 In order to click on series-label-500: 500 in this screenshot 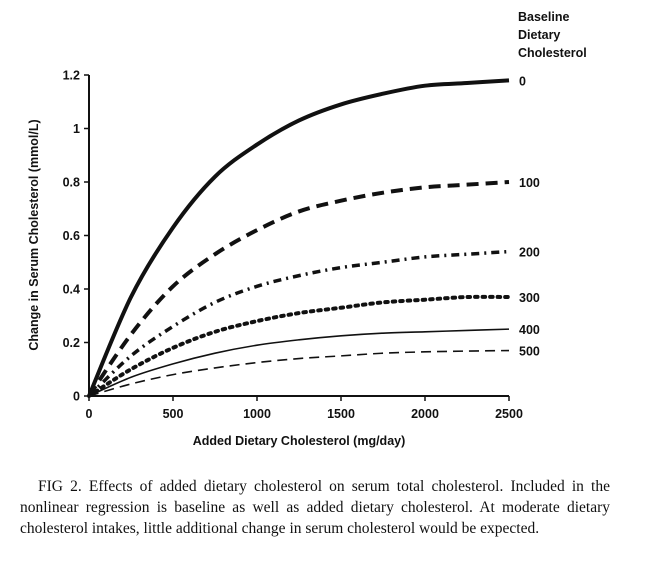, I will do `click(529, 352)`.